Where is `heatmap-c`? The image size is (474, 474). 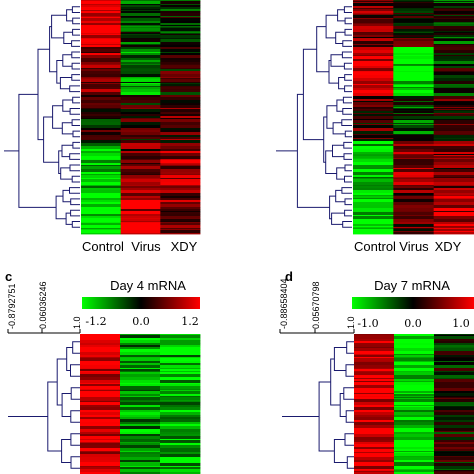
heatmap-c is located at coordinates (140, 404).